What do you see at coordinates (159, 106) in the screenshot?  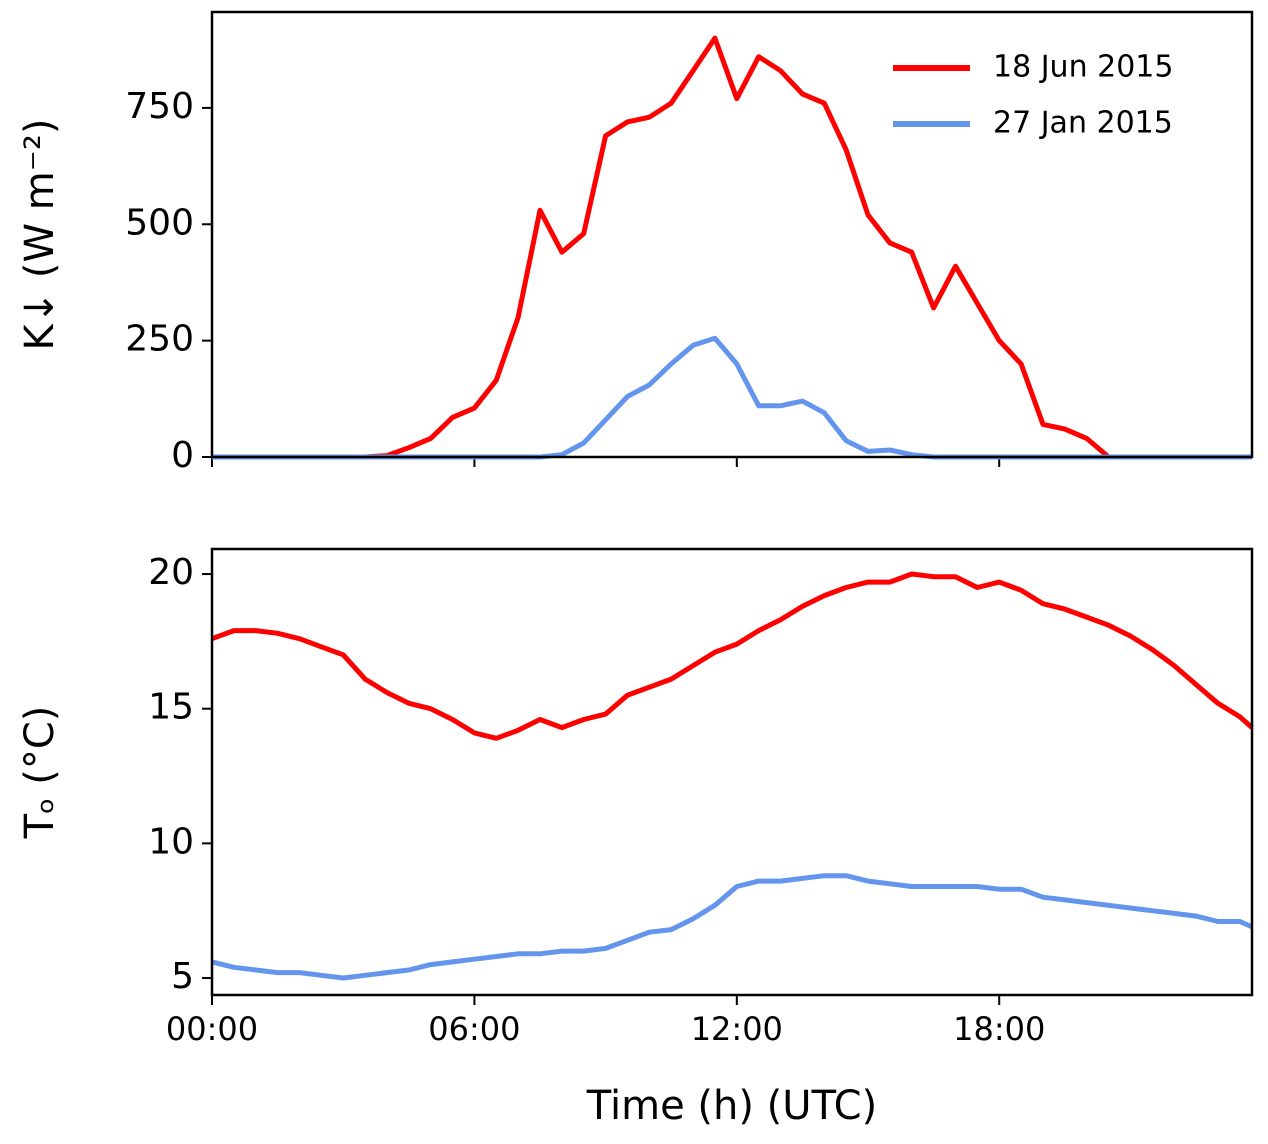 I see `y-tick-label: 750` at bounding box center [159, 106].